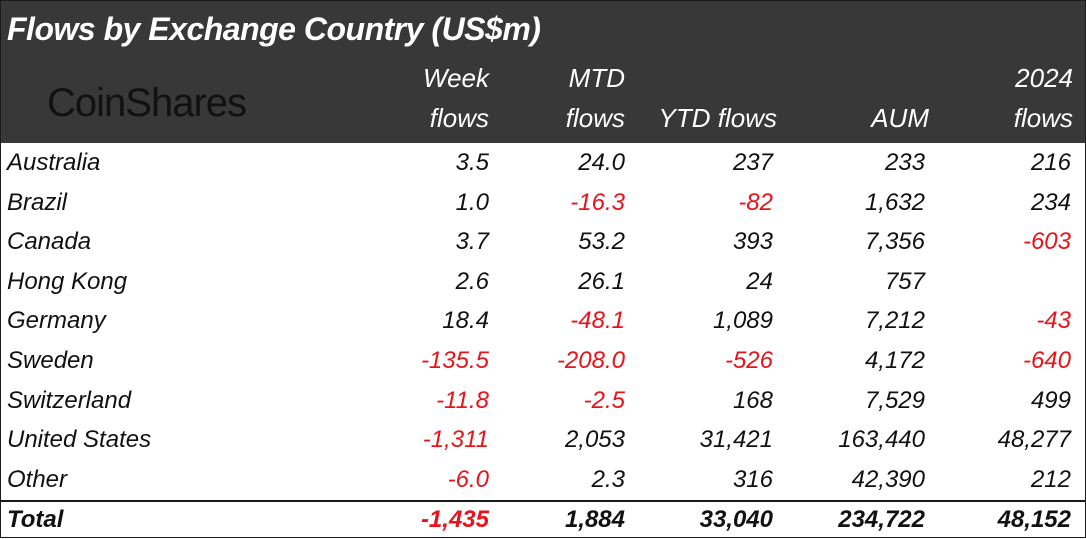  I want to click on mtd-flows-cell: 2.3, so click(608, 479).